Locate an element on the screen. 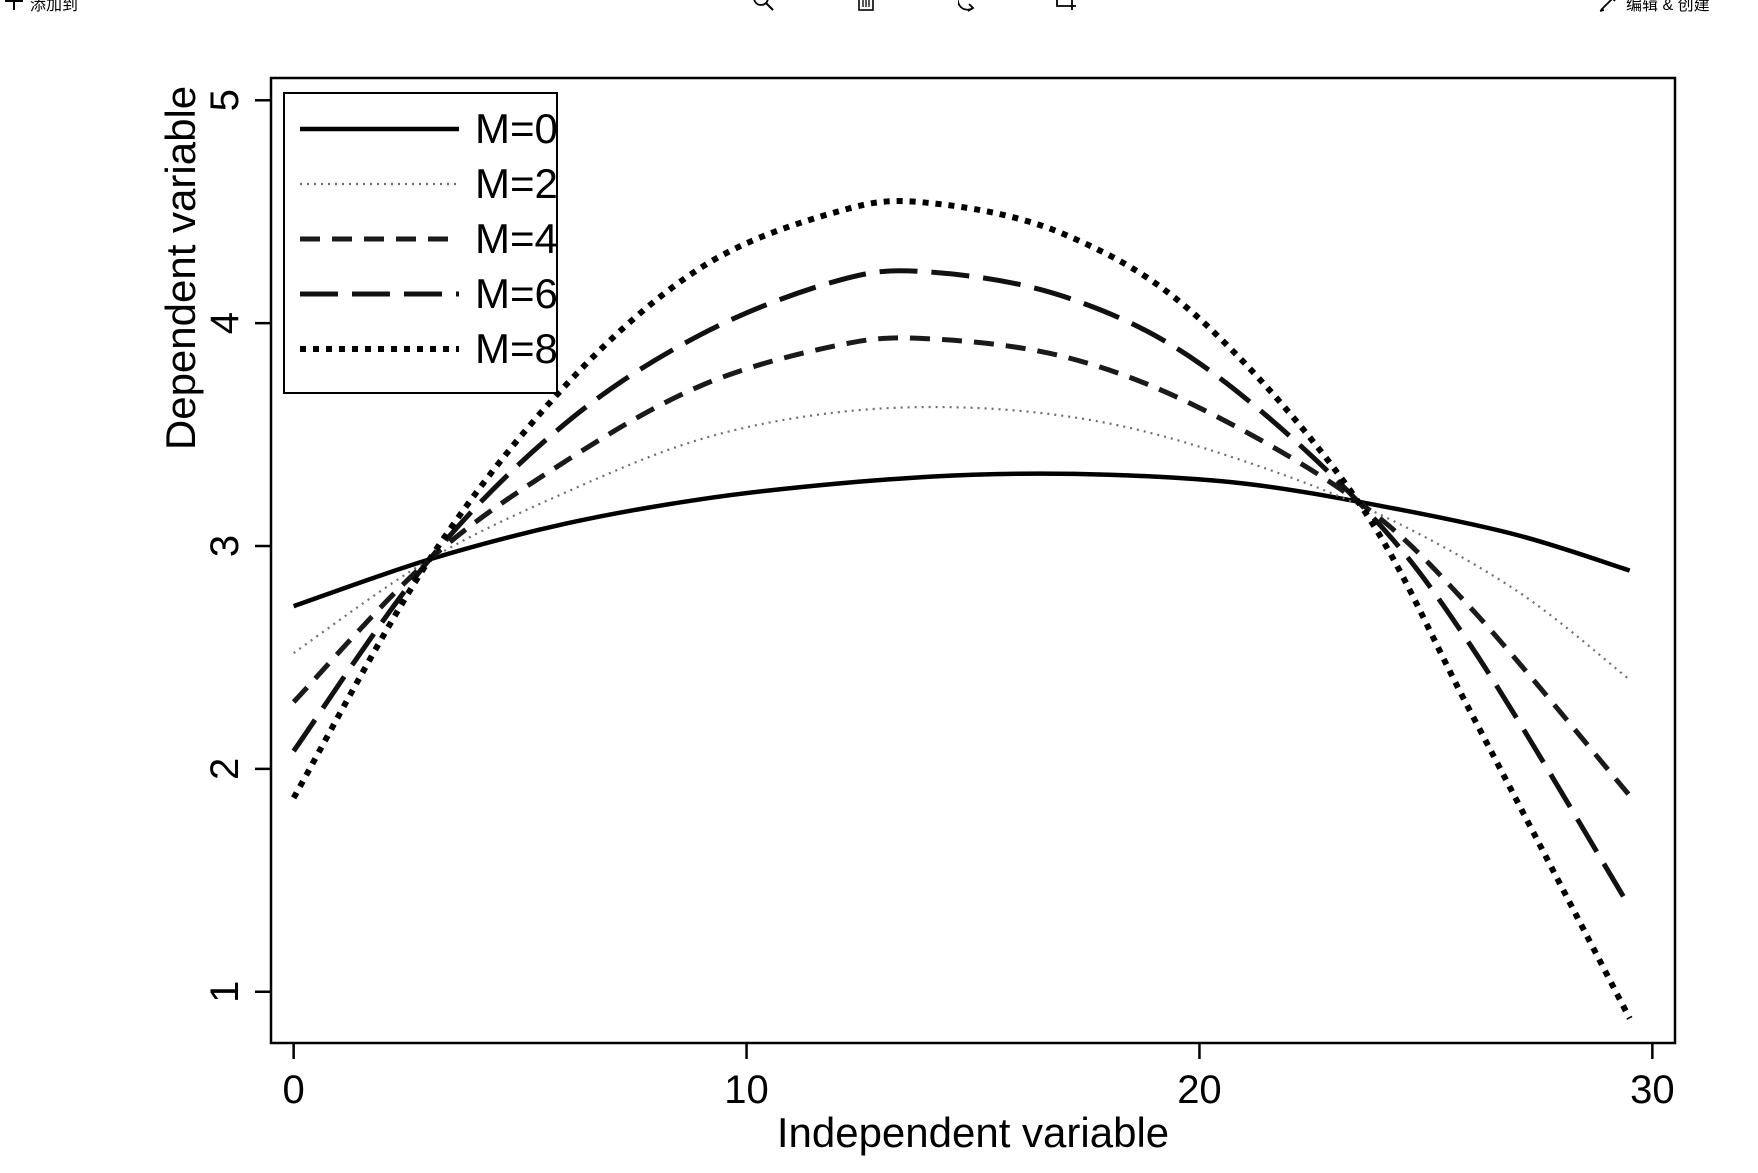 The image size is (1758, 1173). toolbar: 添加到 编辑 & 创建 is located at coordinates (879, 7).